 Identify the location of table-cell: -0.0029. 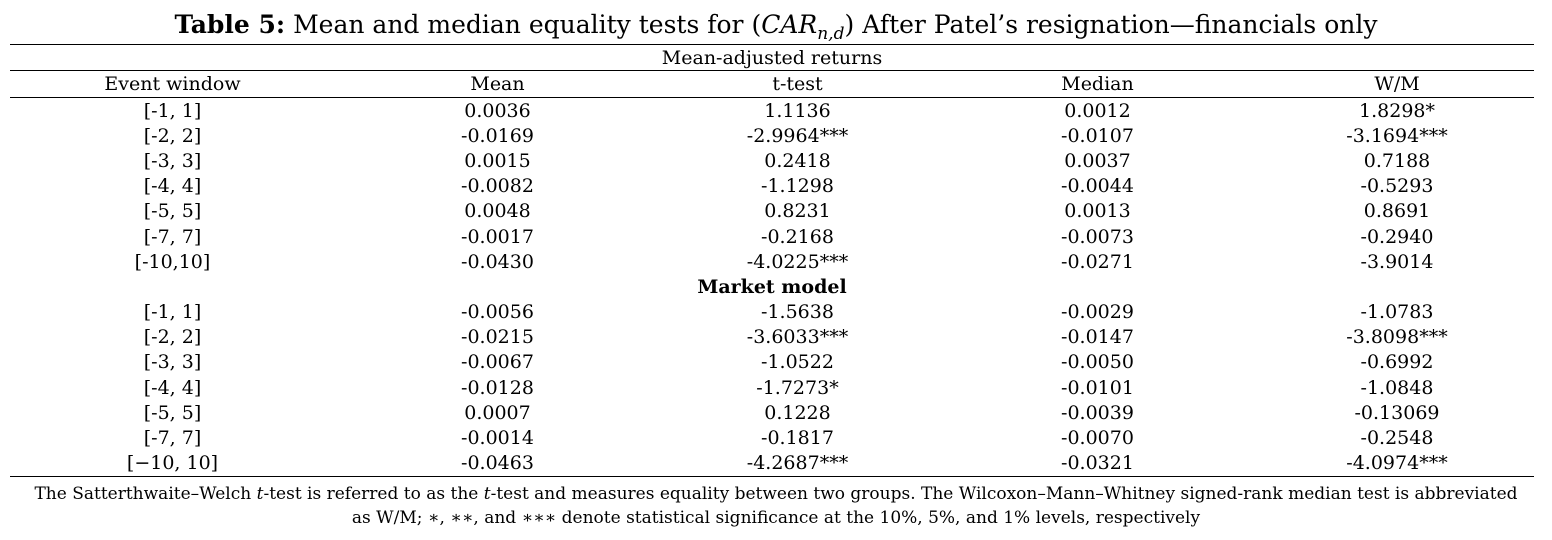
(1097, 312).